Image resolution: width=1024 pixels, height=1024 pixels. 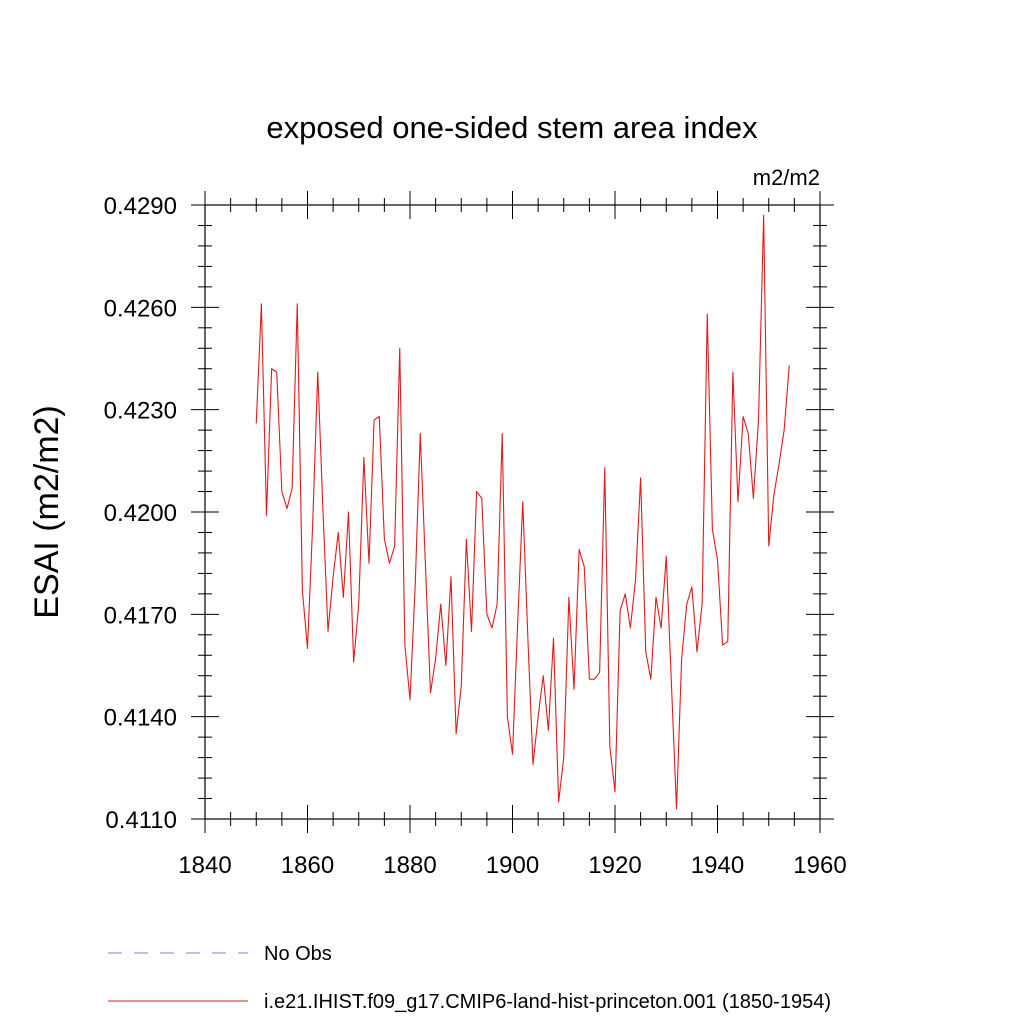 I want to click on x-tick-label: 1860, so click(x=307, y=865).